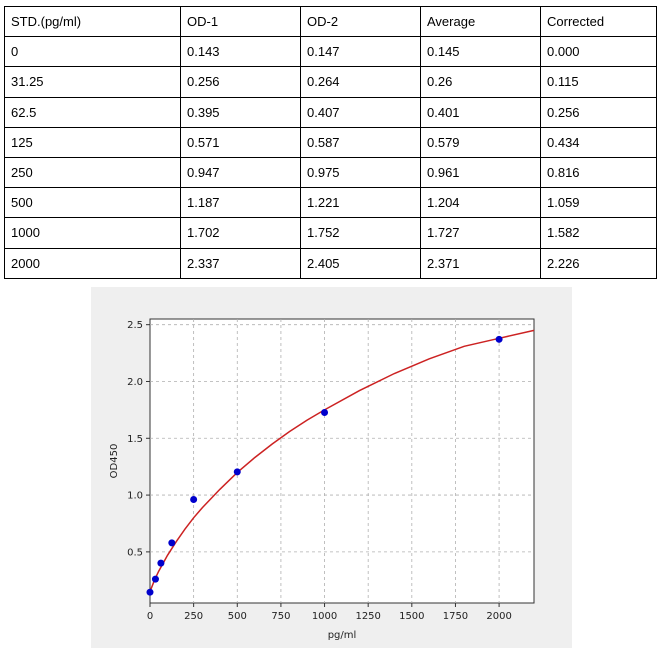  Describe the element at coordinates (360, 21) in the screenshot. I see `header-od2: OD-2` at that location.